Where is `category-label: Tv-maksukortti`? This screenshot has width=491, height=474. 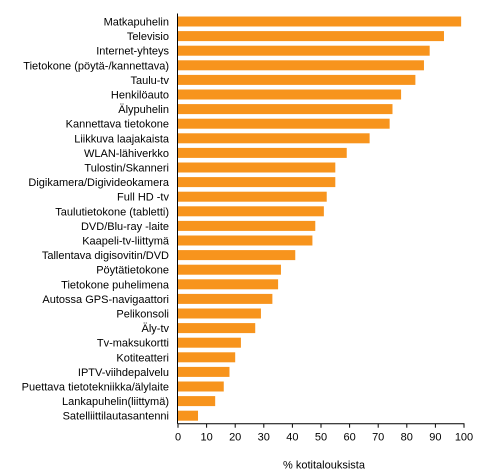 category-label: Tv-maksukortti is located at coordinates (133, 344).